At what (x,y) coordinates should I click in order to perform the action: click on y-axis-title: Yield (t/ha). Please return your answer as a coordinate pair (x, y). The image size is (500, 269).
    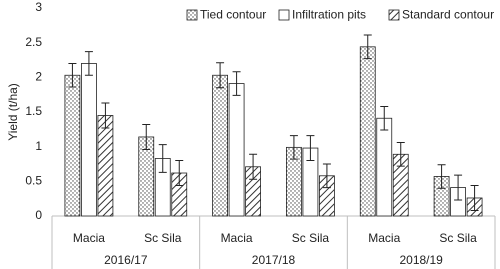
    Looking at the image, I should click on (13, 112).